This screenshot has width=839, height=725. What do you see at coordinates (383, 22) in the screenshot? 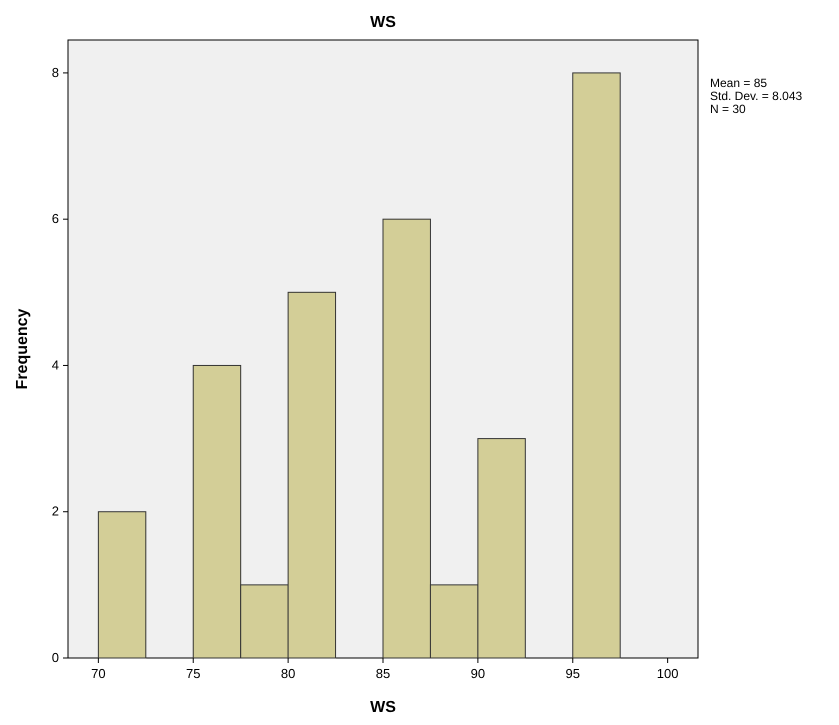
I see `chart-title: WS` at bounding box center [383, 22].